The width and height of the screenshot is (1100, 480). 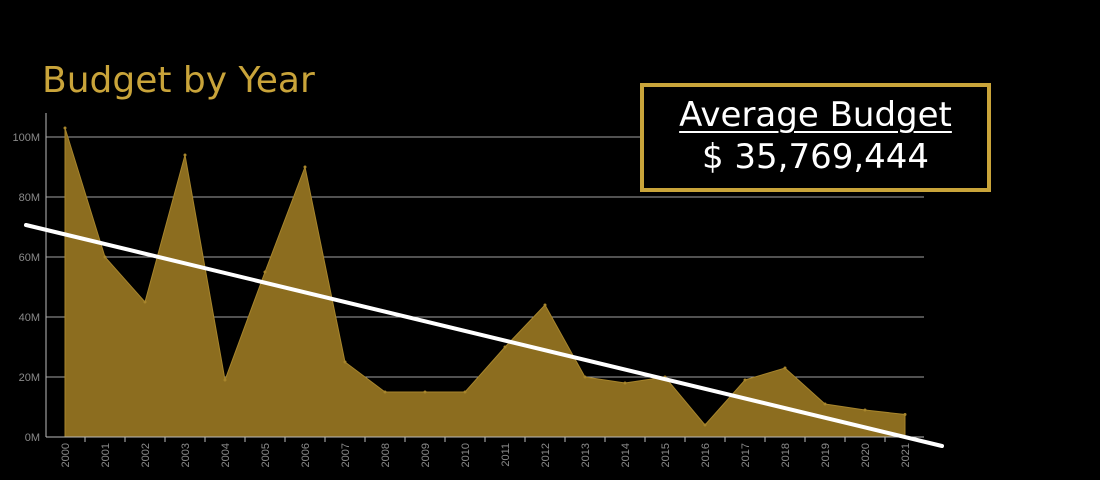 What do you see at coordinates (546, 455) in the screenshot?
I see `x-tick-label: 2012` at bounding box center [546, 455].